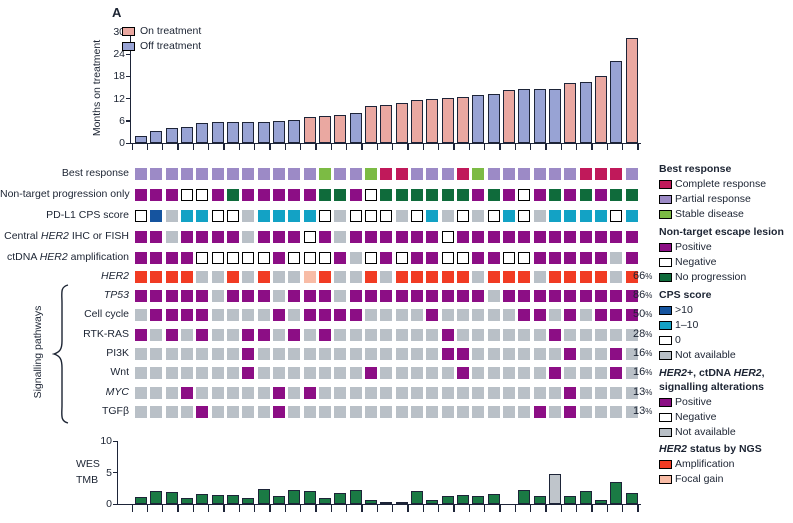 The image size is (793, 523). I want to click on months-y-tick-label: 18, so click(119, 76).